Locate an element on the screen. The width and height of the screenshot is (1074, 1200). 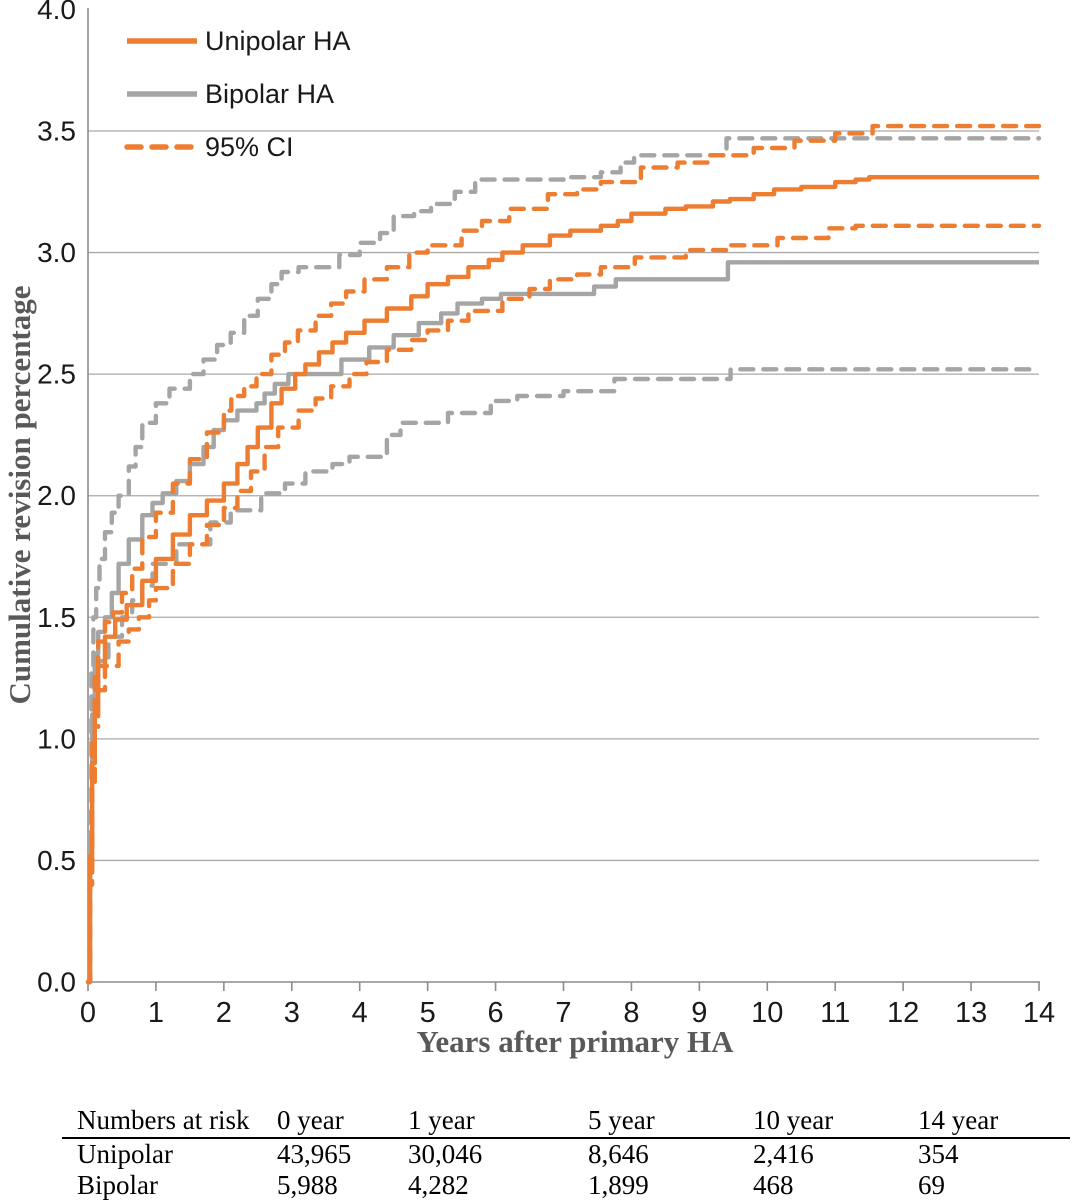
risk-value: 1,899 is located at coordinates (670, 1185).